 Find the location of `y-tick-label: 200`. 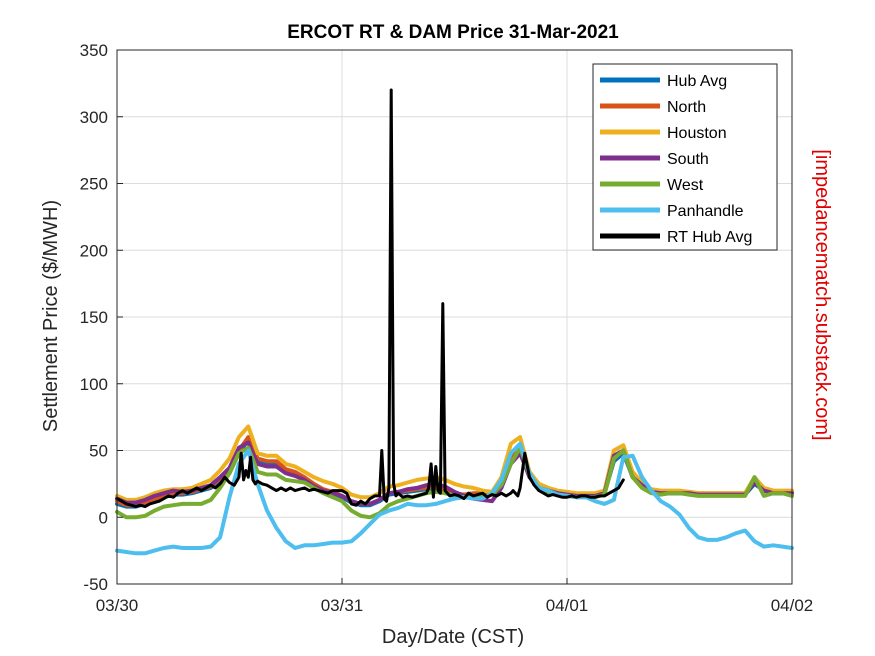

y-tick-label: 200 is located at coordinates (94, 250).